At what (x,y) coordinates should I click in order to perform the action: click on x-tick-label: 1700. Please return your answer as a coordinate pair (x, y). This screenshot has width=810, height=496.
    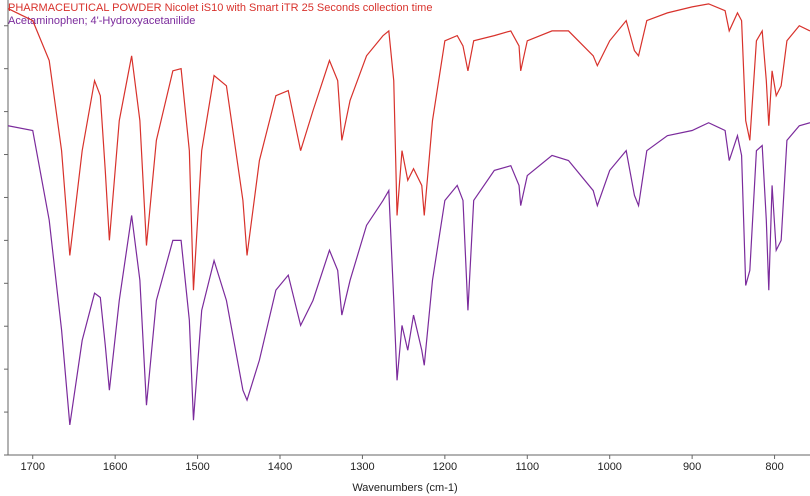
    Looking at the image, I should click on (32, 467).